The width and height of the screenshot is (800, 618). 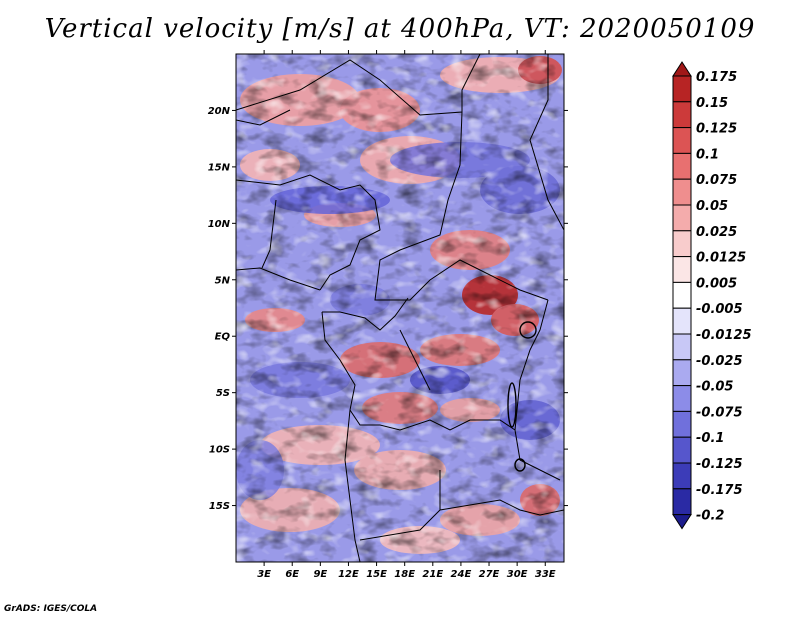 What do you see at coordinates (682, 69) in the screenshot?
I see `colorbar-top-arrow` at bounding box center [682, 69].